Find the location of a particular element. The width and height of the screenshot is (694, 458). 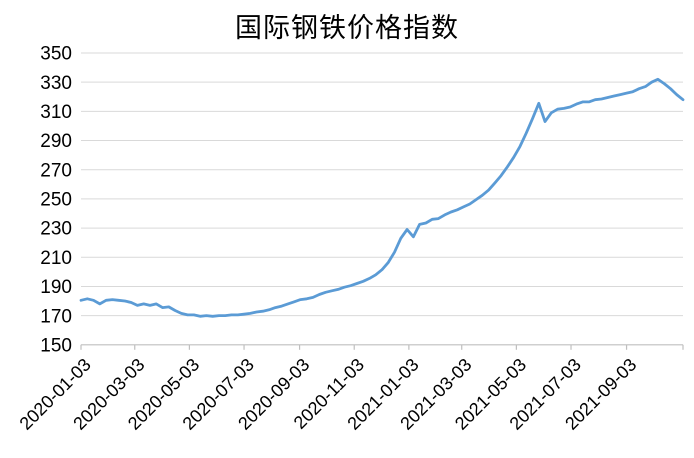

y-axis-label: 170 is located at coordinates (56, 316).